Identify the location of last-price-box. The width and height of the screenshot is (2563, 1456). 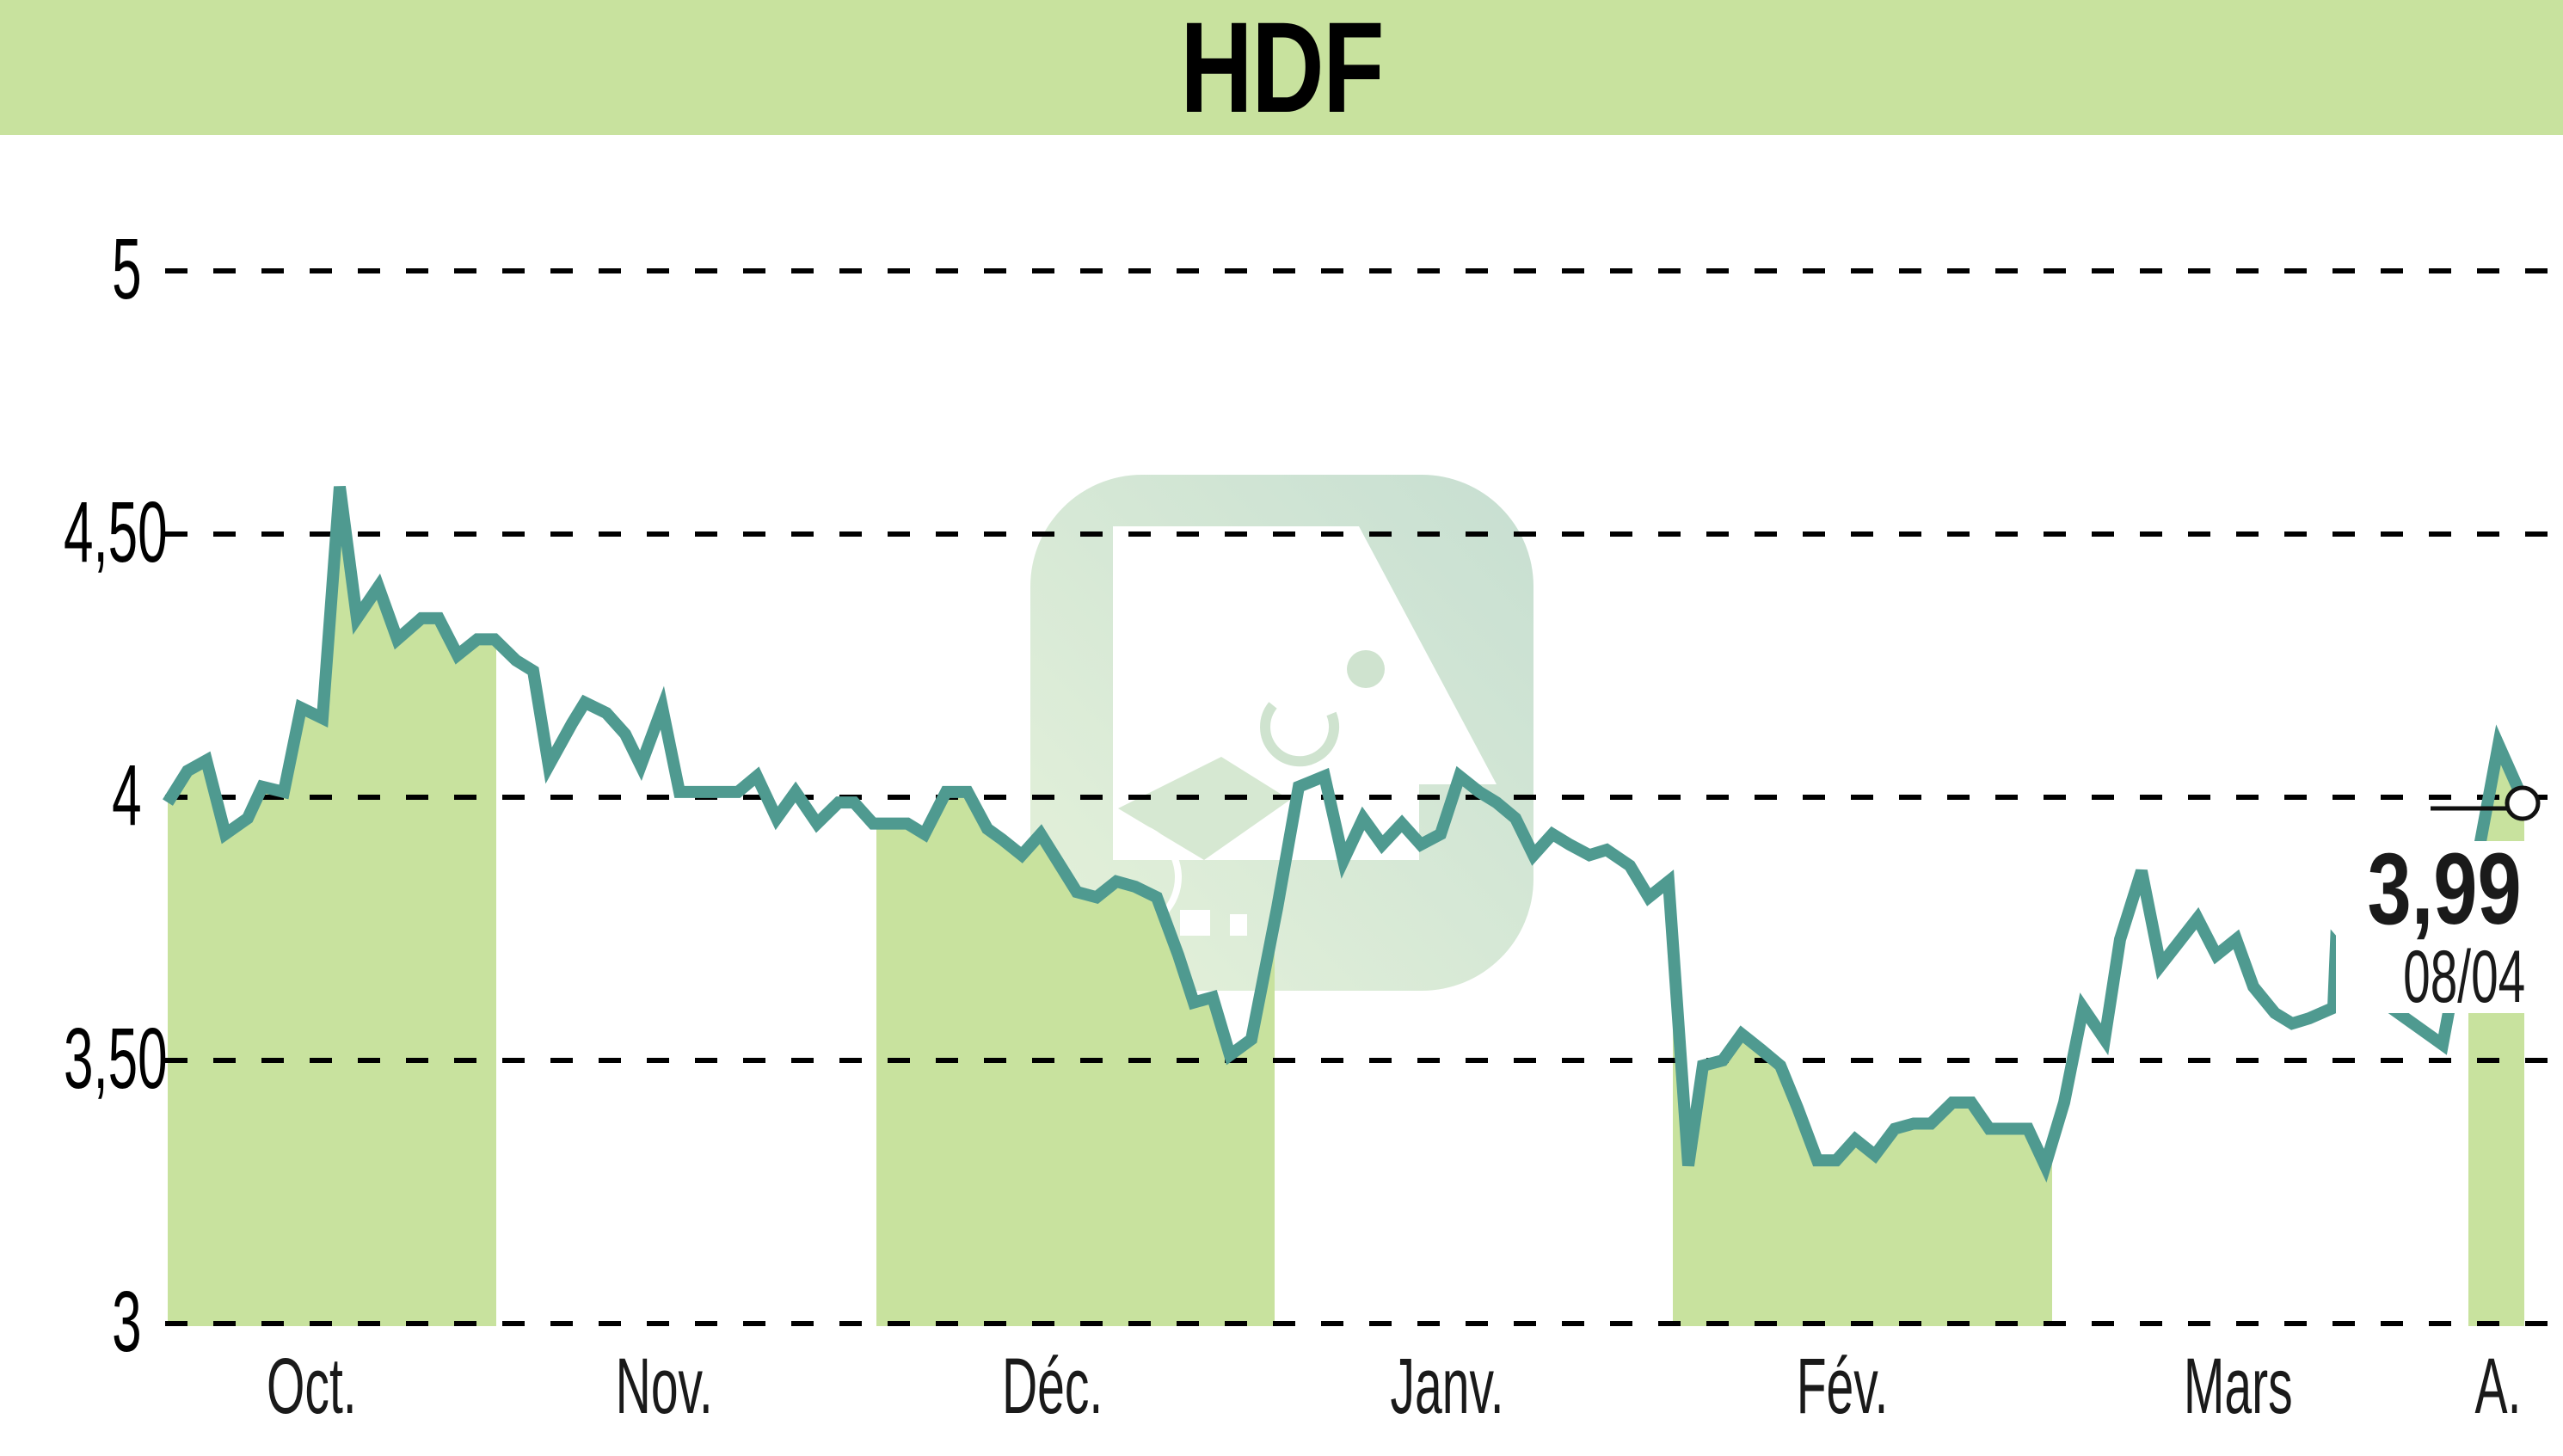
(2431, 927).